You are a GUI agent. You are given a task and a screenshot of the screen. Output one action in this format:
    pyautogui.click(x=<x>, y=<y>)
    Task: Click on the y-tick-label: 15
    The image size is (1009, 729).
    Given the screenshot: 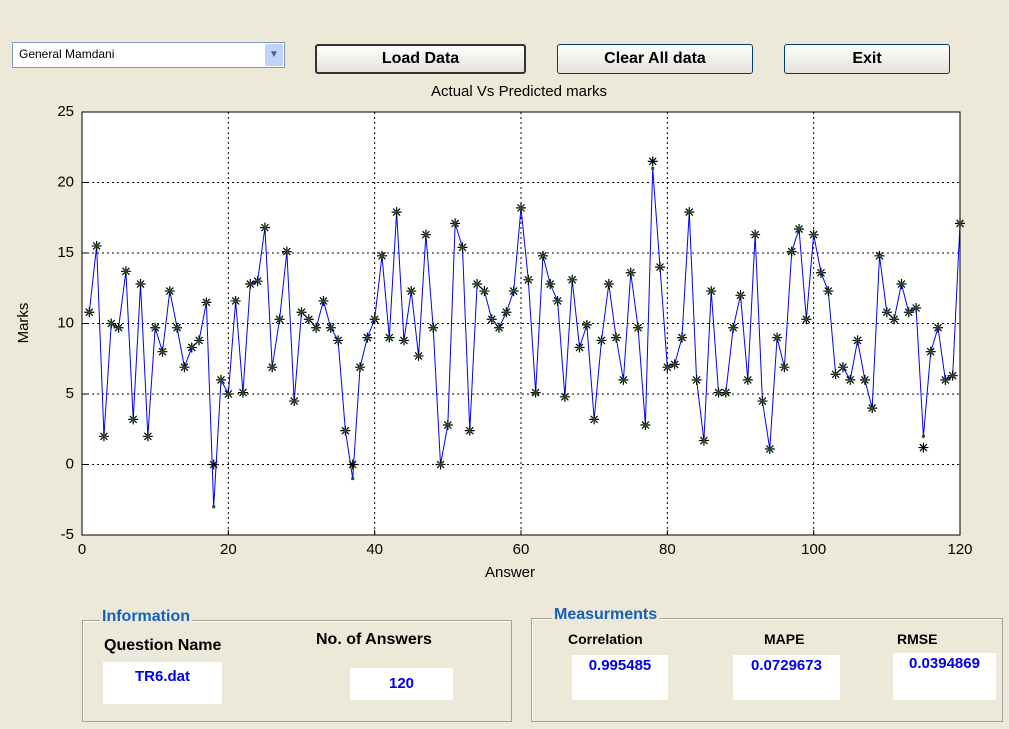 What is the action you would take?
    pyautogui.click(x=65, y=252)
    